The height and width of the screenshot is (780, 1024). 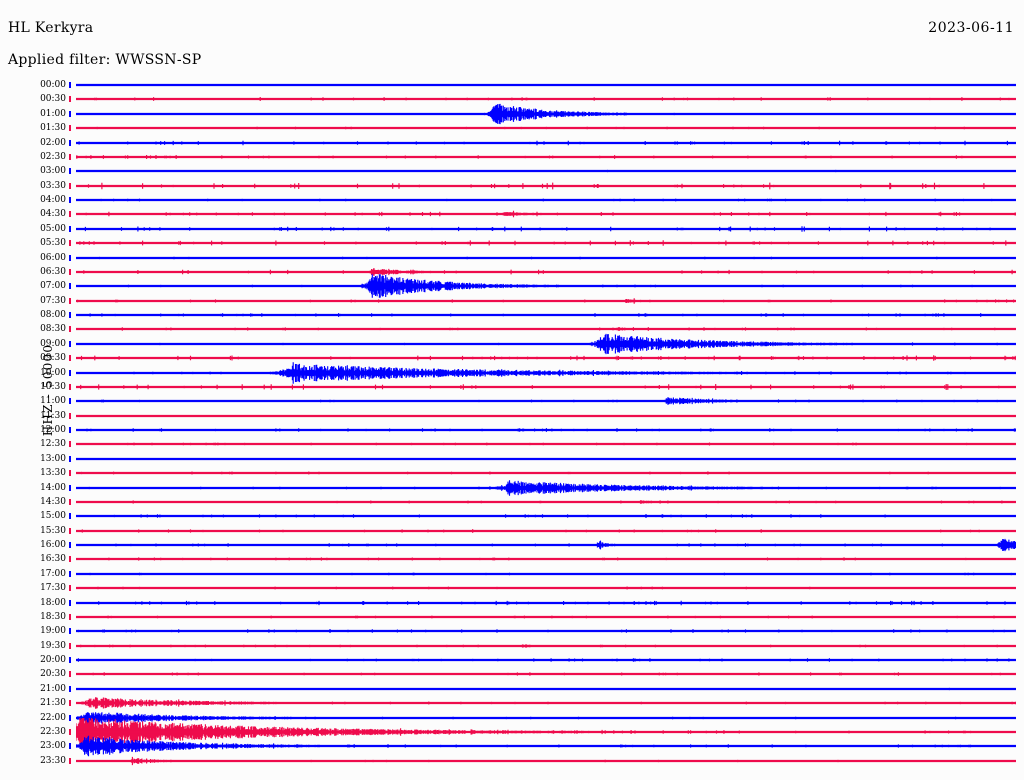 What do you see at coordinates (53, 99) in the screenshot?
I see `trace-time-label: 00:30` at bounding box center [53, 99].